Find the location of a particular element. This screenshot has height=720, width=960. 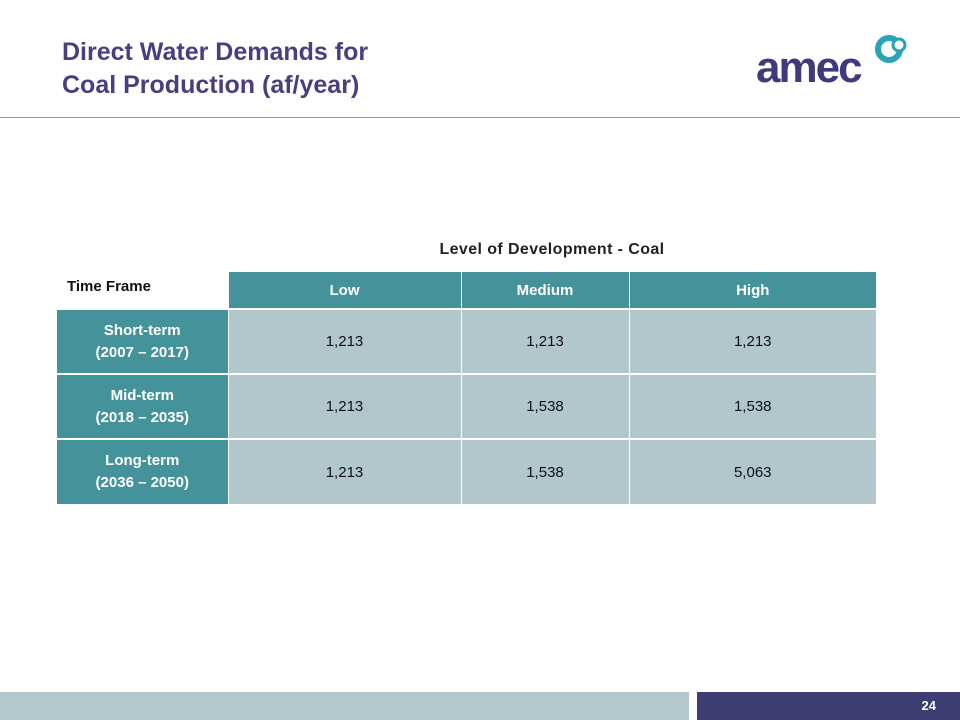

amec-logo: amec is located at coordinates (836, 64).